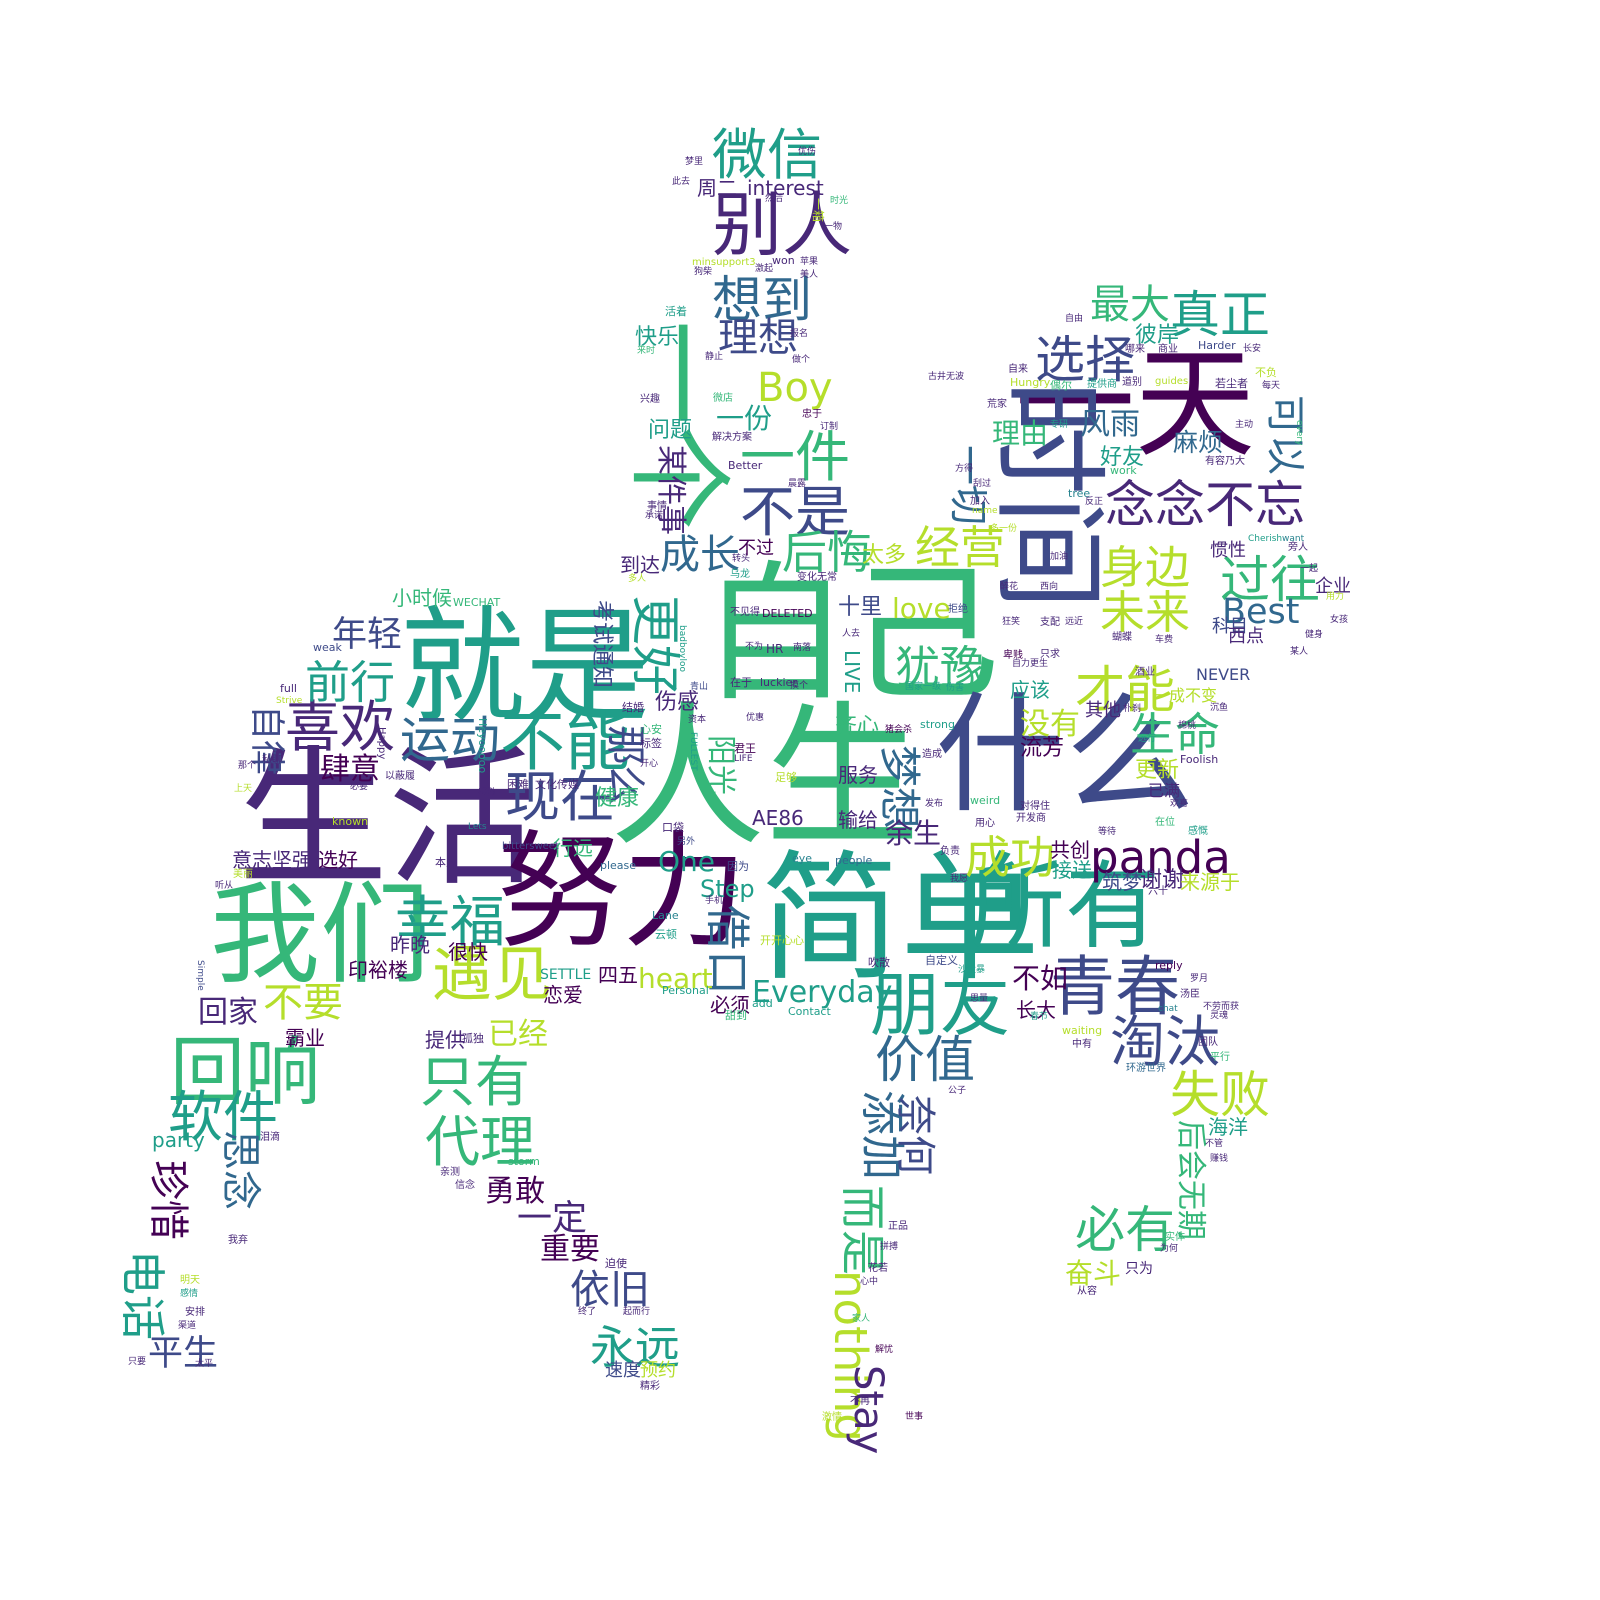 Image resolution: width=1600 pixels, height=1600 pixels. Describe the element at coordinates (573, 848) in the screenshot. I see `cloud-word: 行远` at that location.